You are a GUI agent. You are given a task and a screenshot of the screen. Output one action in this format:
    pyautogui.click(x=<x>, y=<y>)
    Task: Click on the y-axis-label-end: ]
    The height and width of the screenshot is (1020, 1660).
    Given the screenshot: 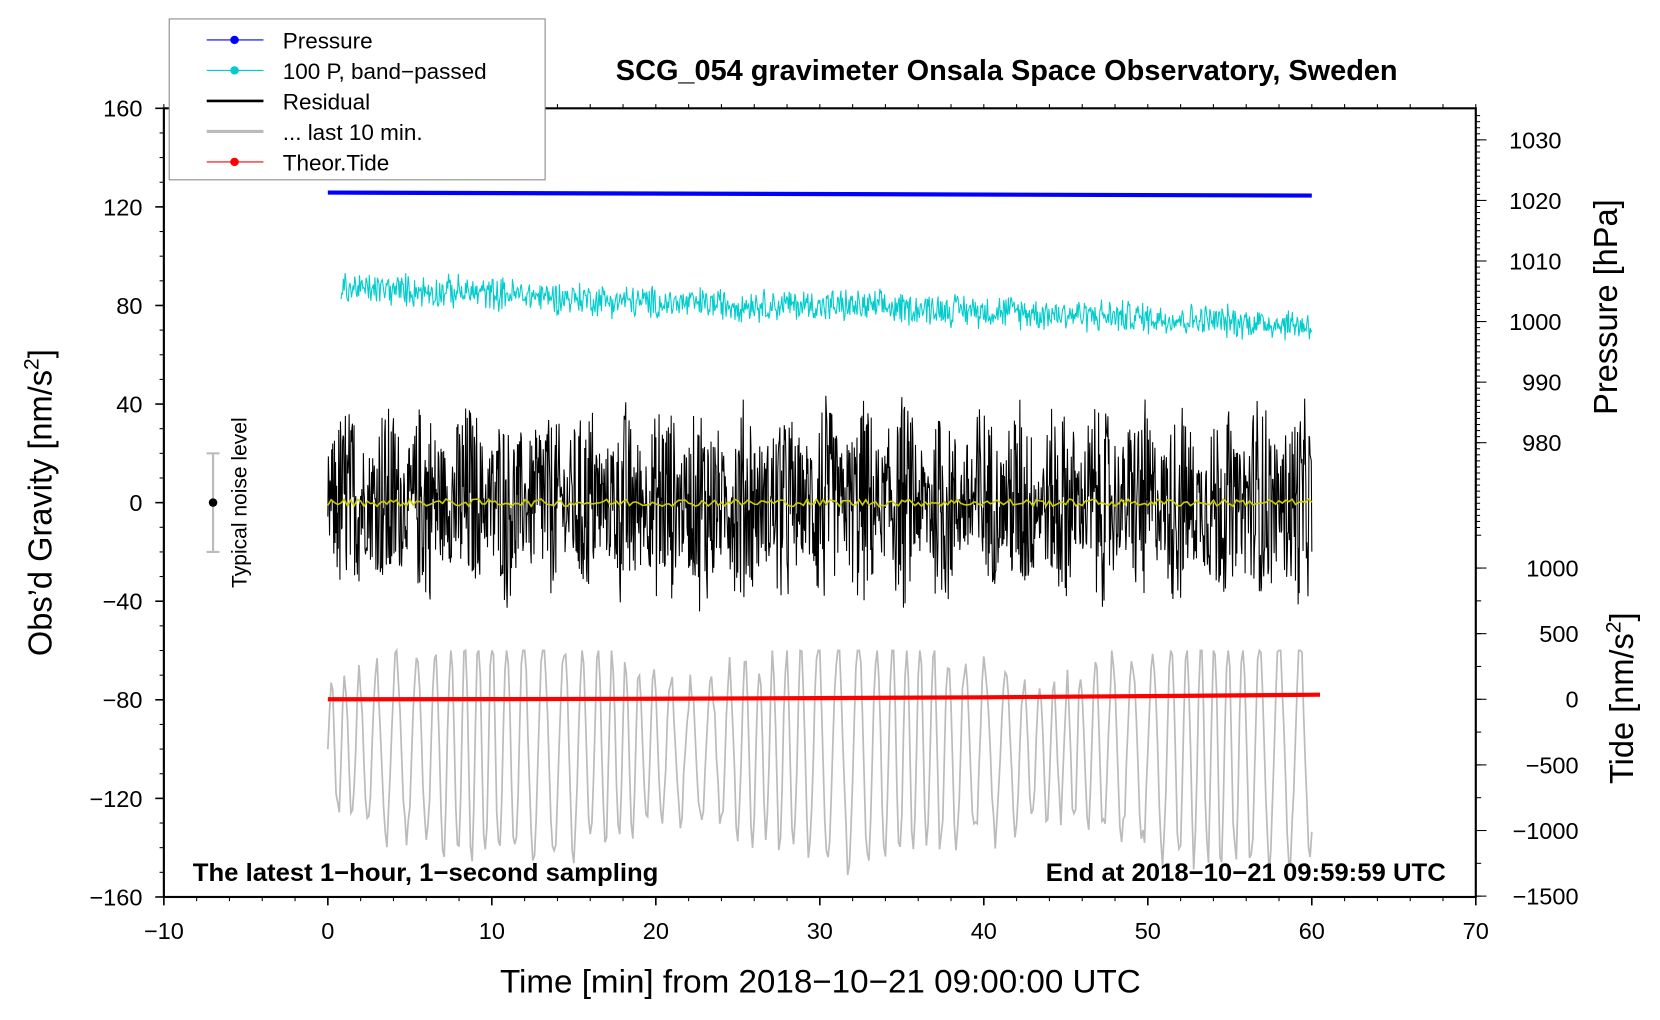 What is the action you would take?
    pyautogui.click(x=39, y=353)
    